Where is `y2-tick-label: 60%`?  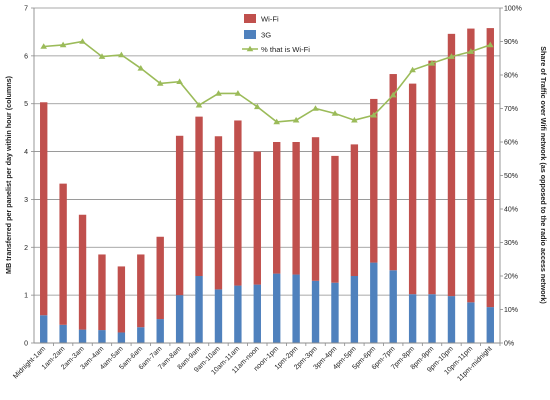 y2-tick-label: 60% is located at coordinates (511, 143).